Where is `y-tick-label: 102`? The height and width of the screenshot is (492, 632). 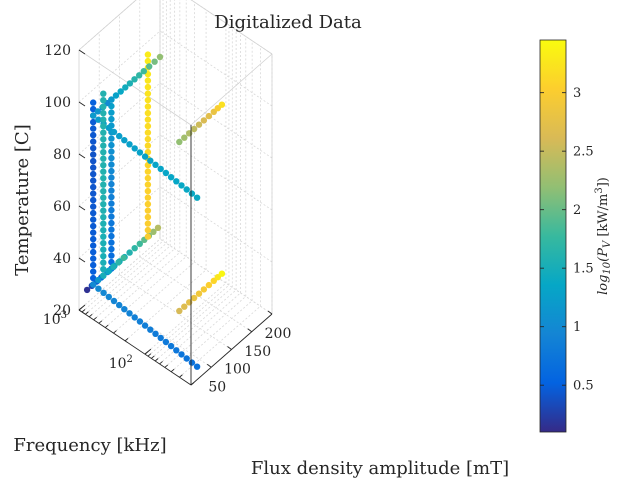
y-tick-label: 102 is located at coordinates (121, 363).